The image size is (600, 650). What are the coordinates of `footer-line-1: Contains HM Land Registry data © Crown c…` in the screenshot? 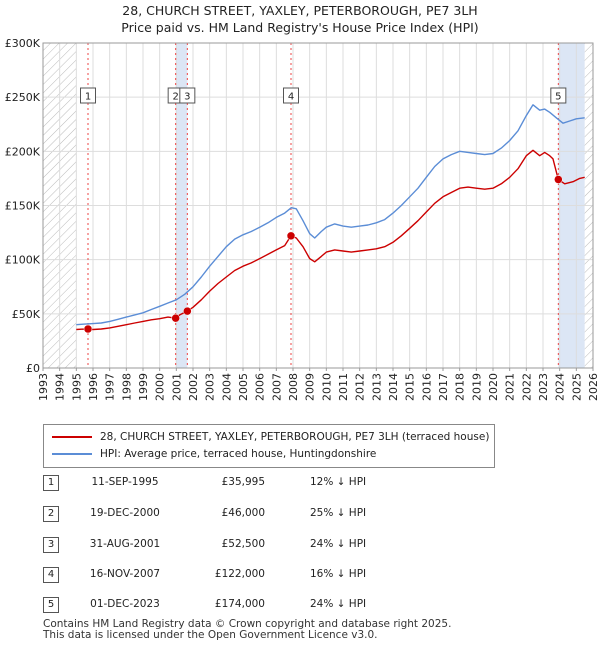 It's located at (247, 624).